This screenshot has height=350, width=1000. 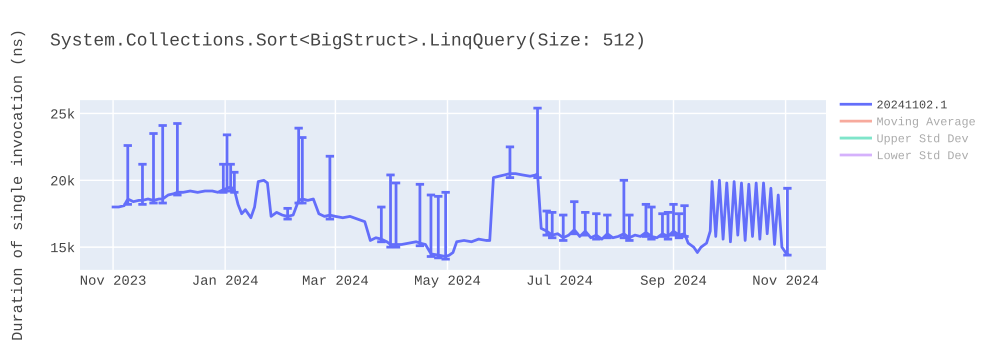 What do you see at coordinates (346, 41) in the screenshot?
I see `chart-title: System.Collections.Sort<BigStruct>.LinqQuery(Size: 512)` at bounding box center [346, 41].